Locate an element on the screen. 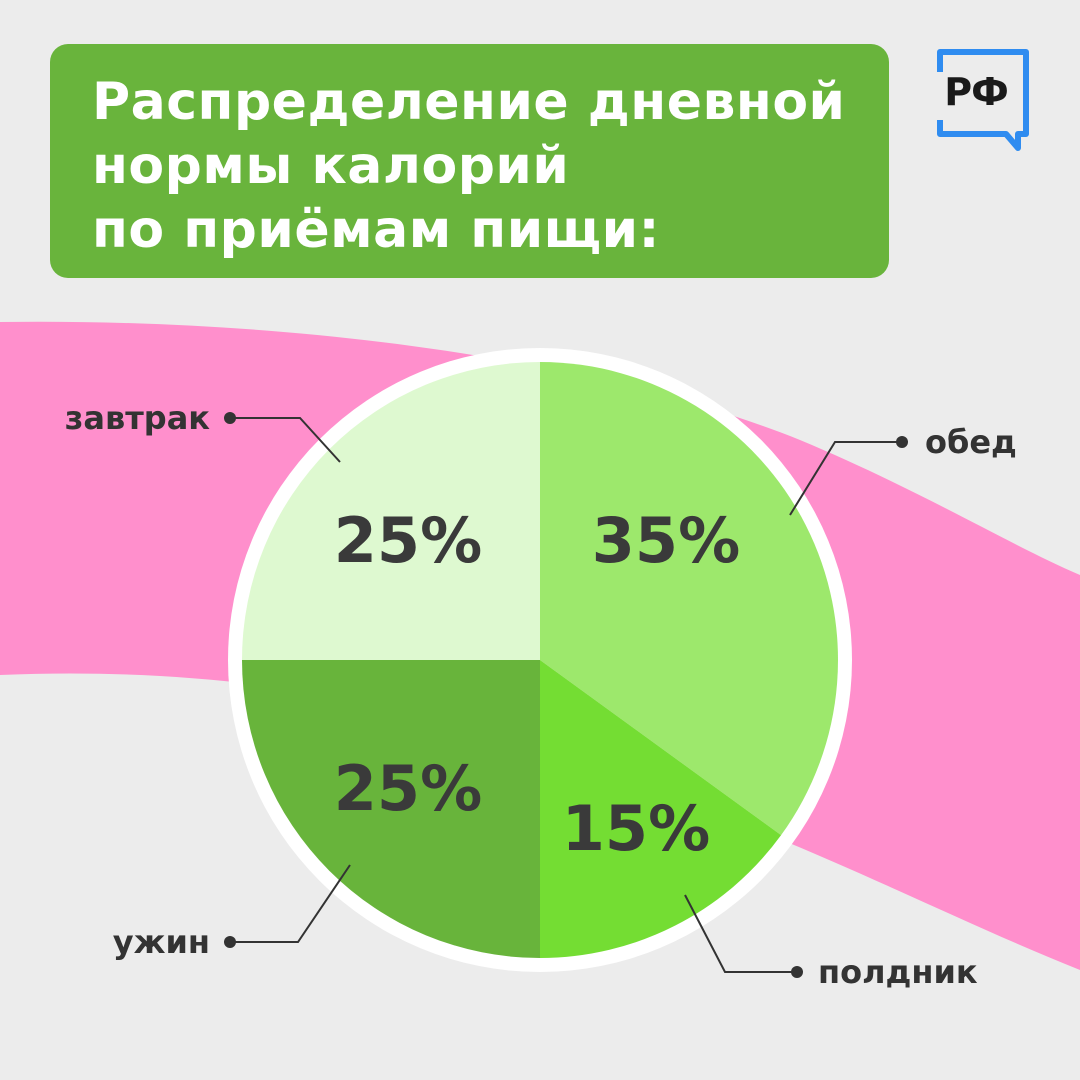 Image resolution: width=1080 pixels, height=1080 pixels. slice-value-label: 35% is located at coordinates (666, 540).